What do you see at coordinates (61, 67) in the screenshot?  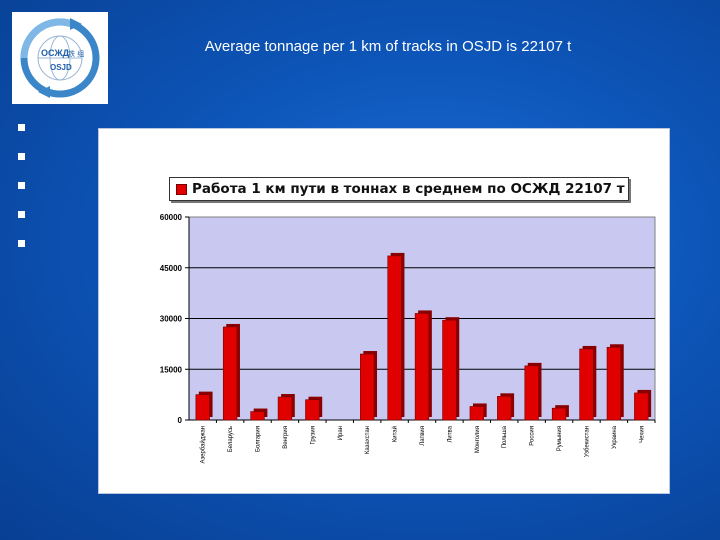 I see `logo-text-en: OSJD` at bounding box center [61, 67].